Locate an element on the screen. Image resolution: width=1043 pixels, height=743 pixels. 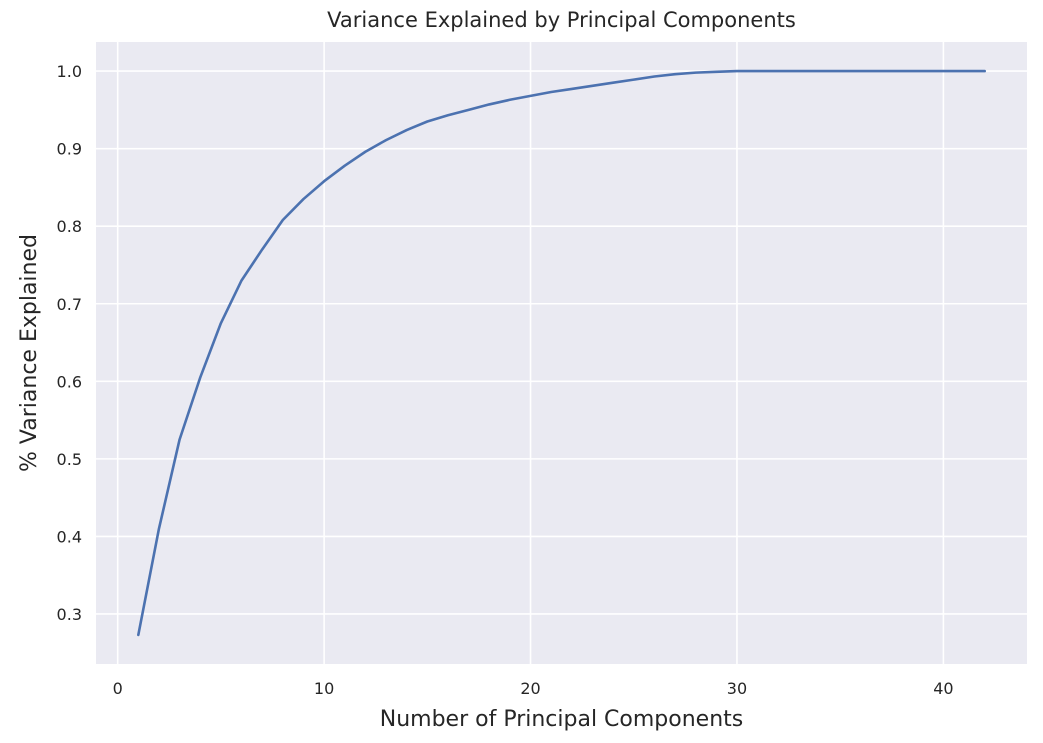
y-tick-label-5: 0.8 is located at coordinates (69, 226).